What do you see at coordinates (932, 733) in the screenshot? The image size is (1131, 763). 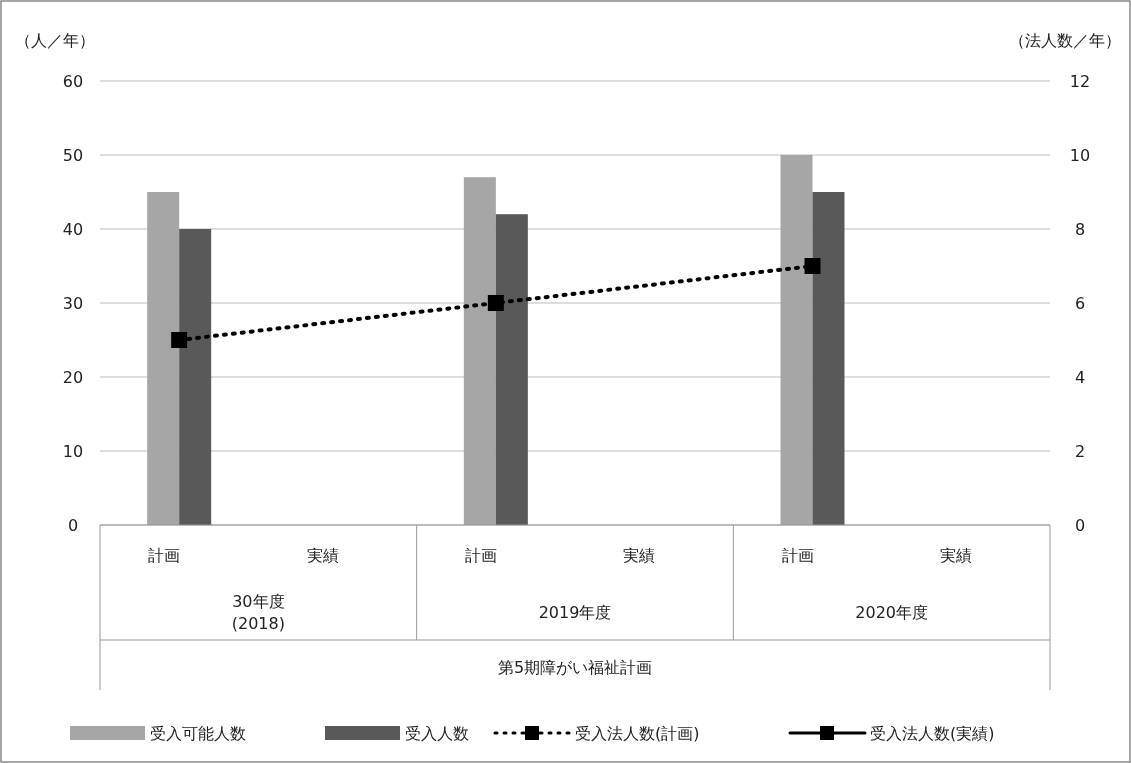 I see `legend-label: 受入法人数(実績)` at bounding box center [932, 733].